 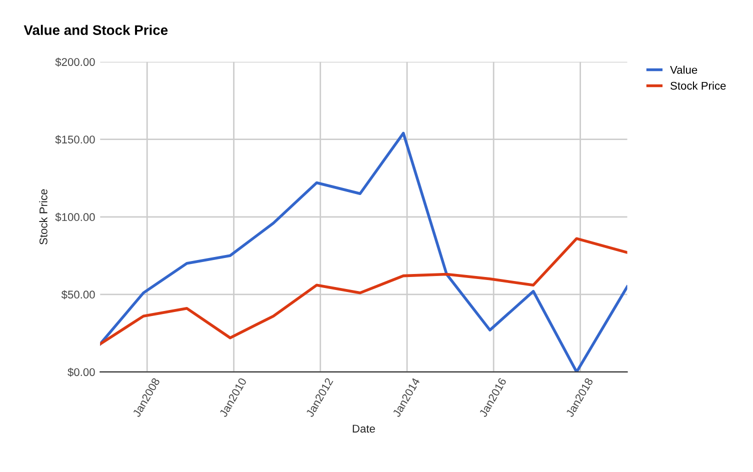 I want to click on y-tick-label: $150.00, so click(x=75, y=139).